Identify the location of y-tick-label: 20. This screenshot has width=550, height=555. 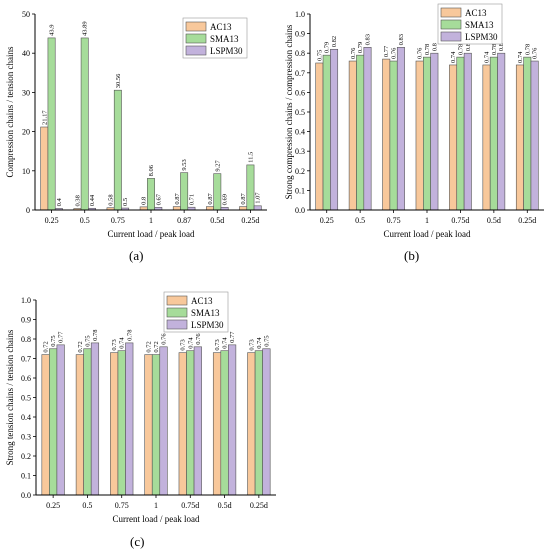
(26, 132).